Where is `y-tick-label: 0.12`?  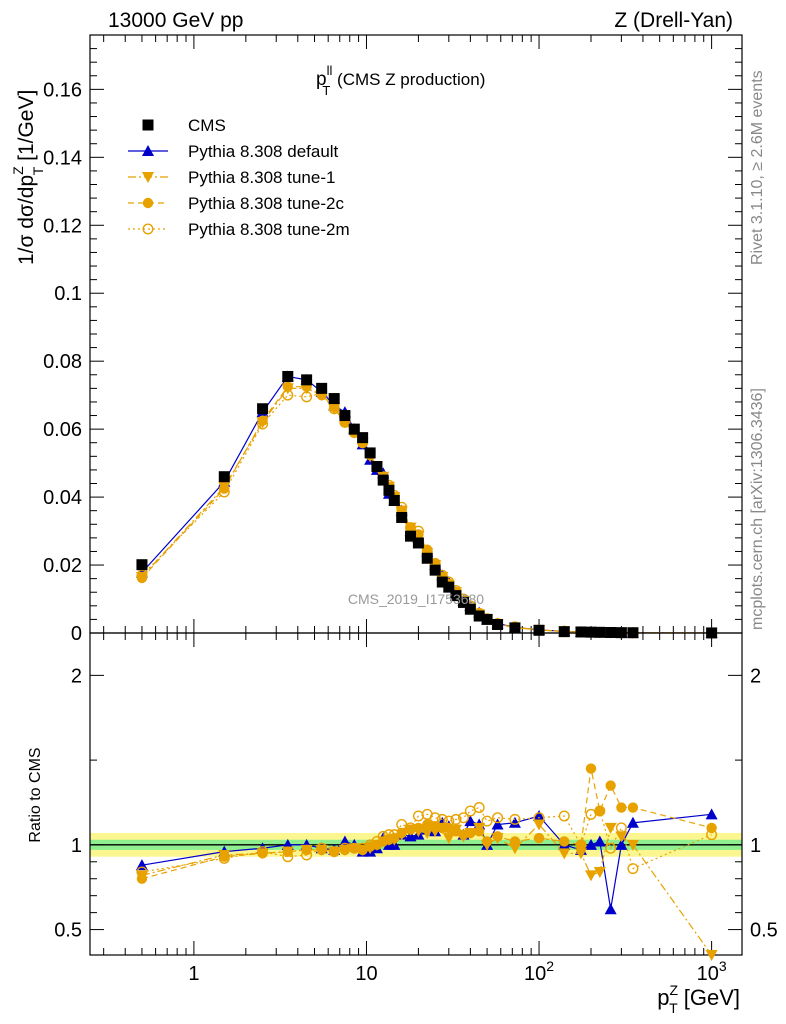
y-tick-label: 0.12 is located at coordinates (62, 226).